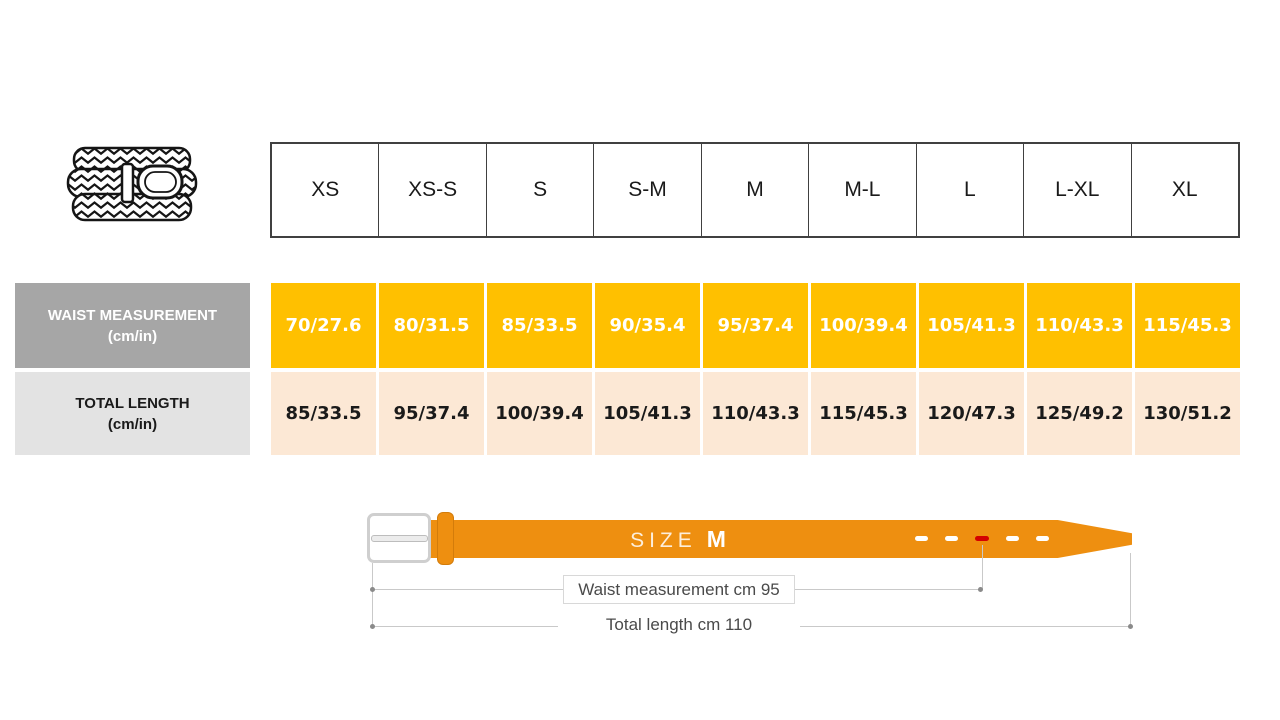  Describe the element at coordinates (679, 589) in the screenshot. I see `waist-annotation-box: Waist measurement cm 95` at that location.